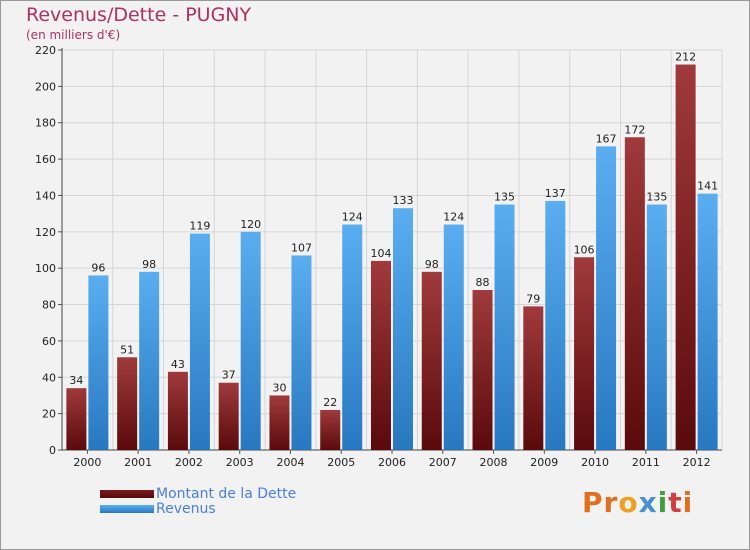 The width and height of the screenshot is (750, 550). What do you see at coordinates (494, 462) in the screenshot?
I see `x-tick-label: 2008` at bounding box center [494, 462].